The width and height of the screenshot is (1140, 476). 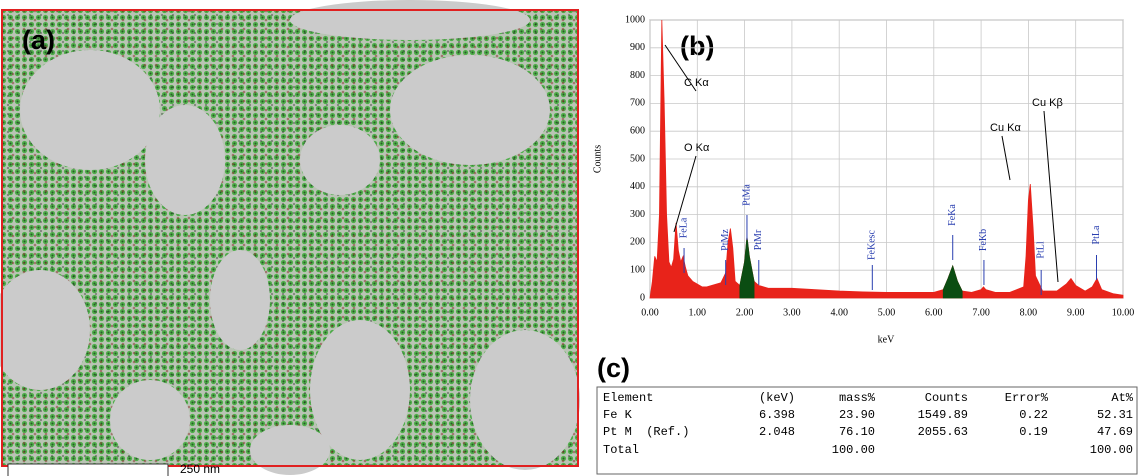 I want to click on x-tick-label: 9.00, so click(x=1076, y=312).